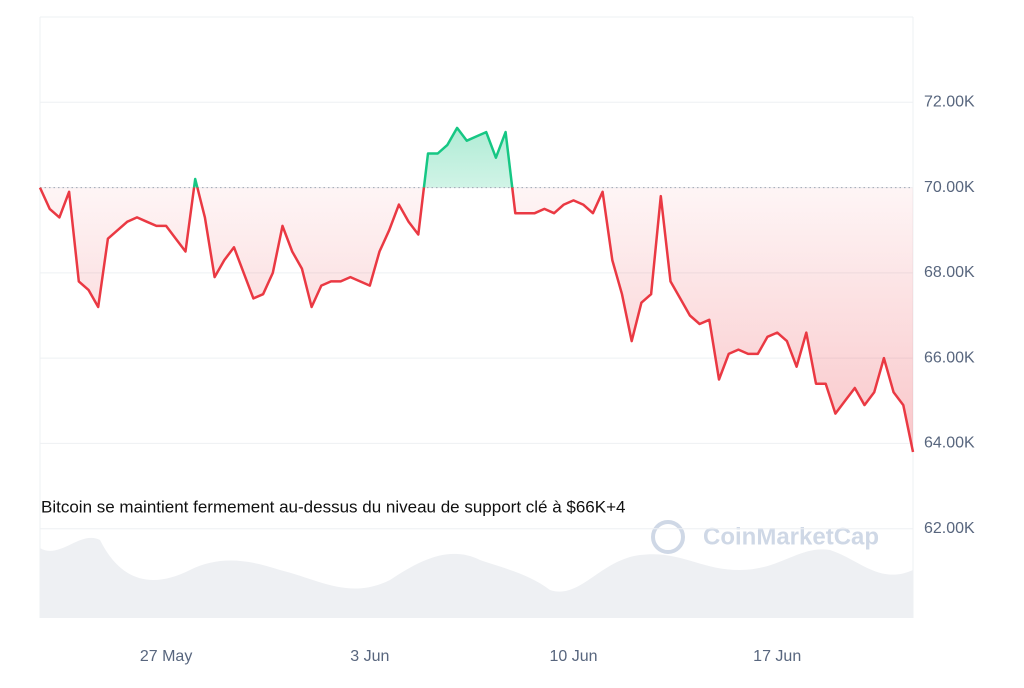 The width and height of the screenshot is (1024, 688). I want to click on y-tick-label: 70.00K, so click(949, 187).